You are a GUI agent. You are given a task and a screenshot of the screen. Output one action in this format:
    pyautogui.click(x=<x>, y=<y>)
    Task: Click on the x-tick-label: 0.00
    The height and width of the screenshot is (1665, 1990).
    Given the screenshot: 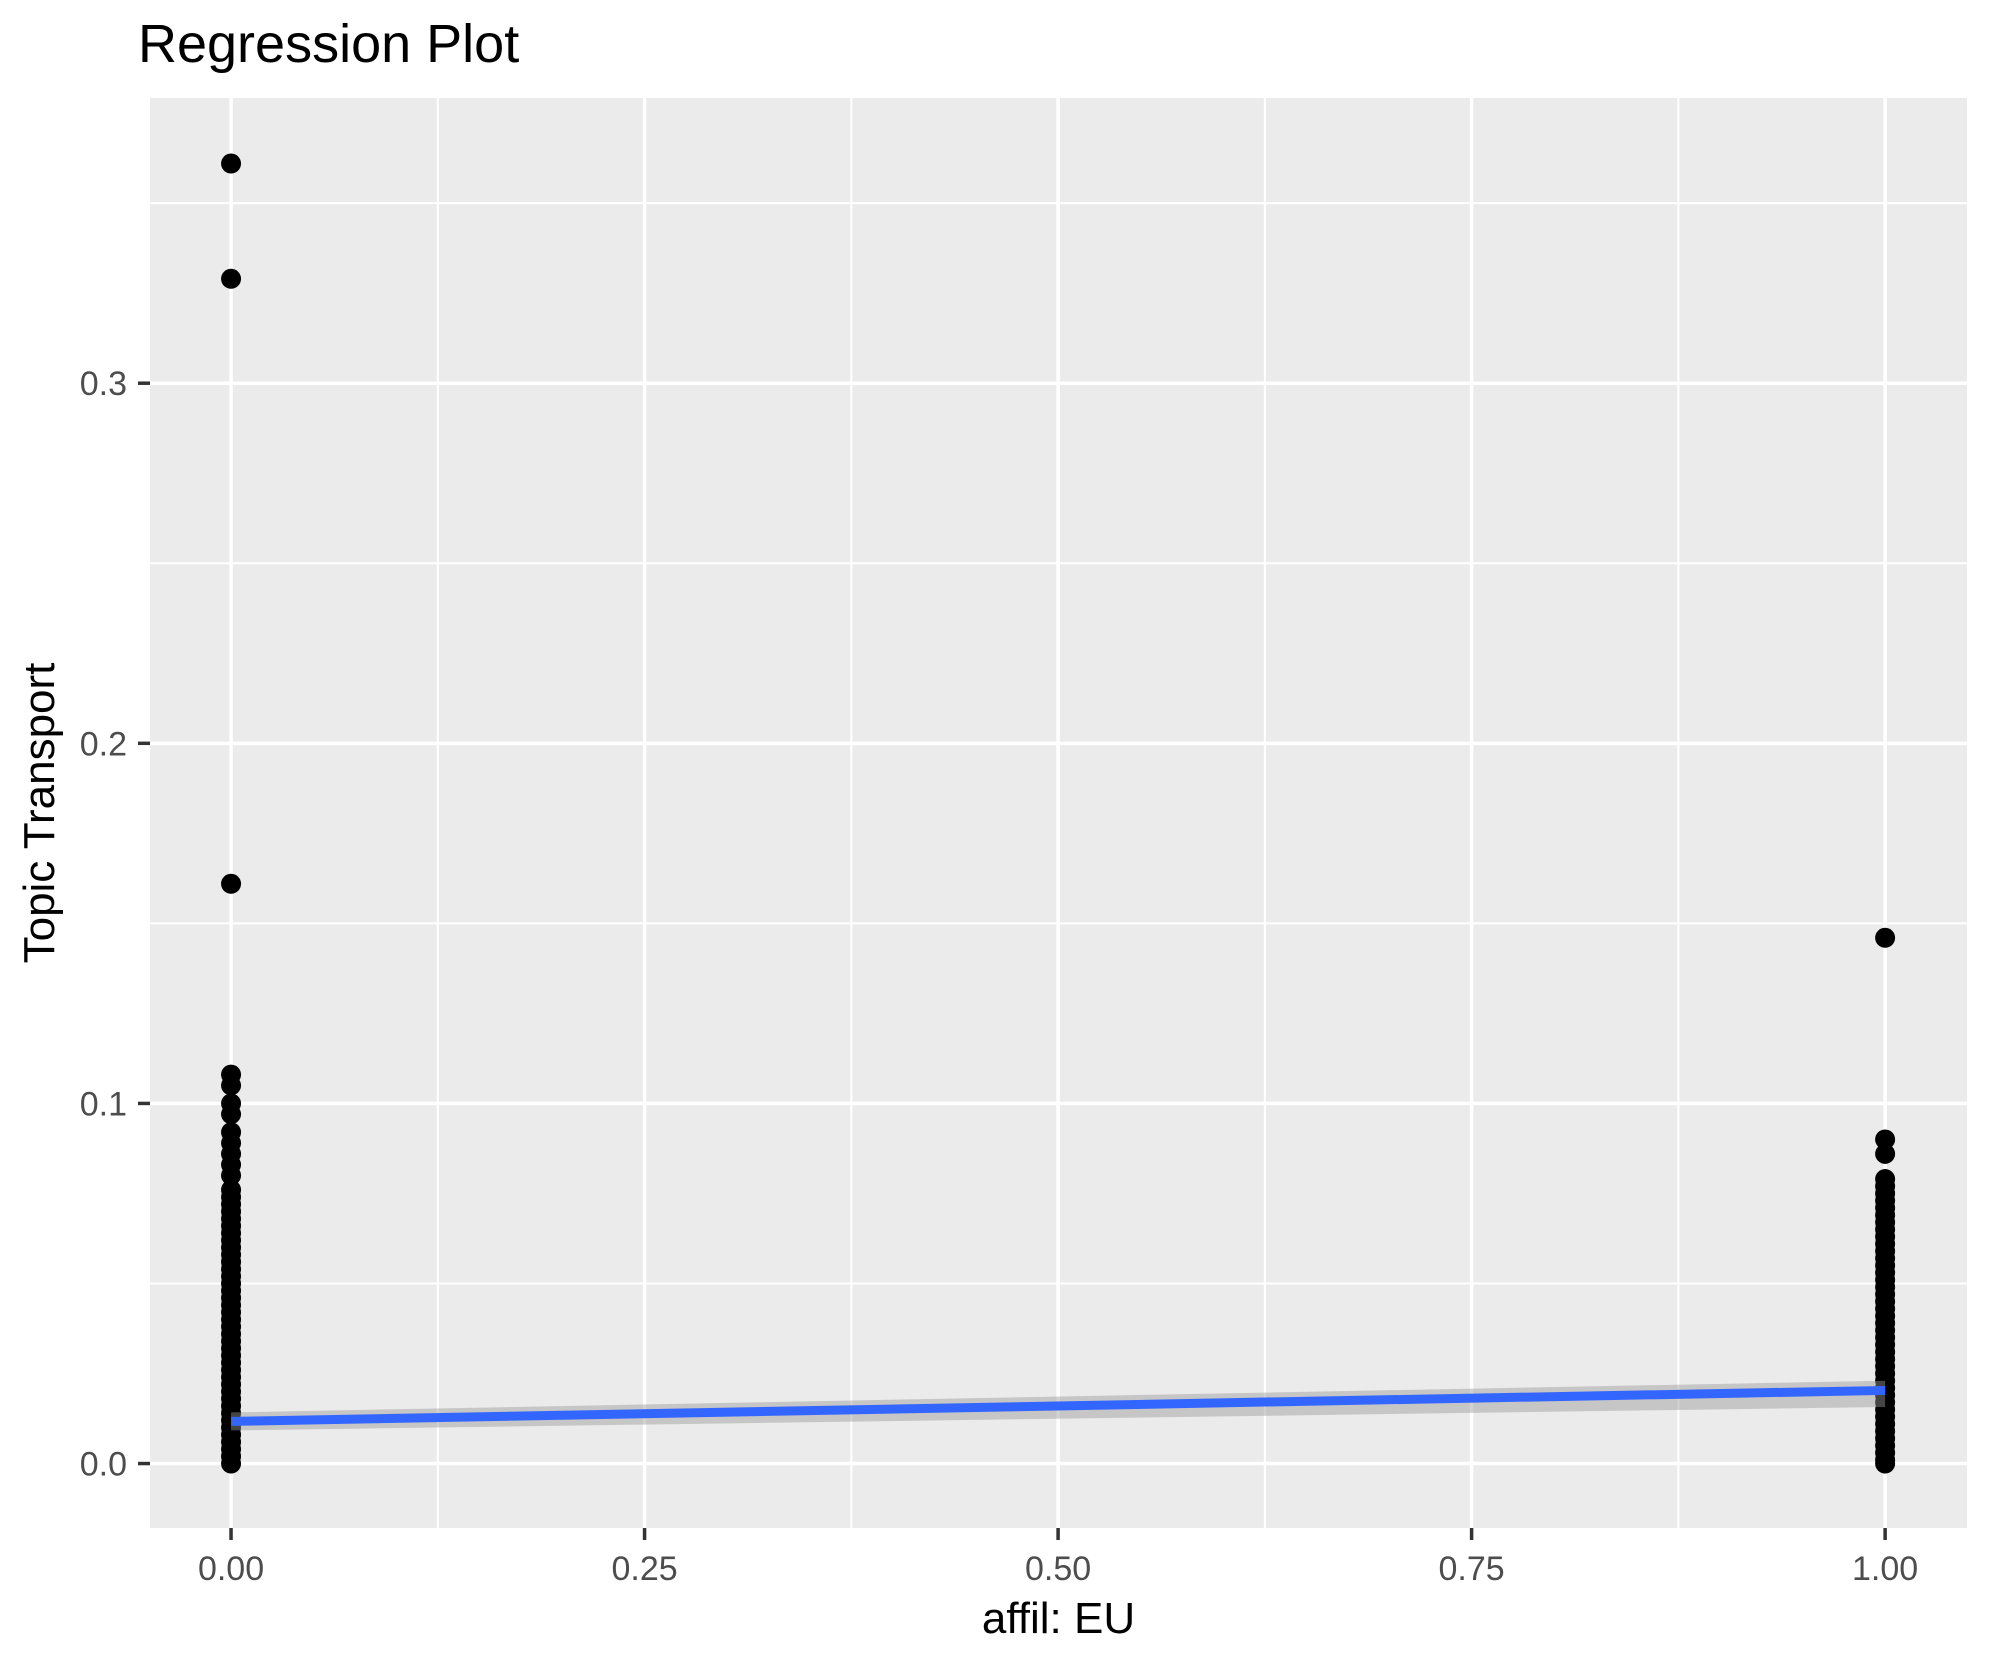 What is the action you would take?
    pyautogui.click(x=231, y=1569)
    